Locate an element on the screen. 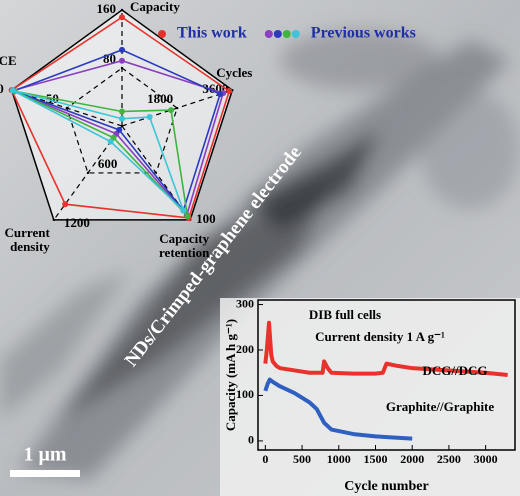 This screenshot has height=496, width=520. scale-bar-label: 1 μm is located at coordinates (45, 455).